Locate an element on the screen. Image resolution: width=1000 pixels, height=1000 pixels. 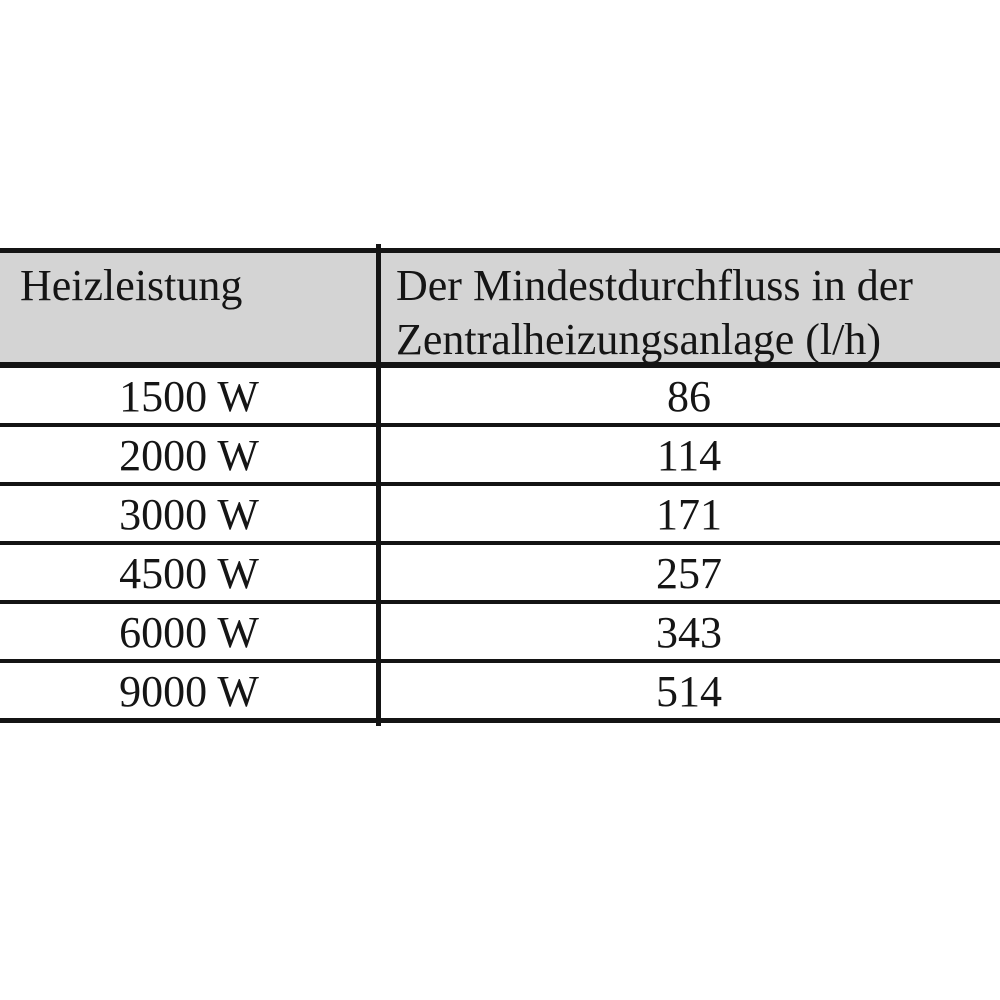
header-label-heizleistung: Heizleistung is located at coordinates (131, 285).